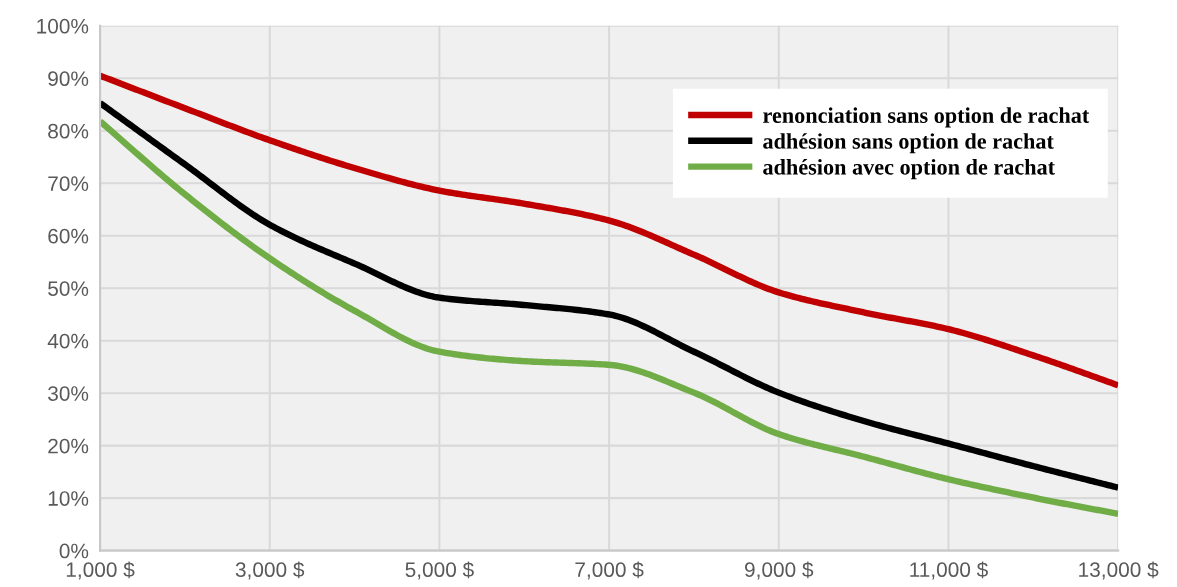 Image resolution: width=1177 pixels, height=587 pixels. Describe the element at coordinates (74, 551) in the screenshot. I see `y-tick-label: 0%` at that location.